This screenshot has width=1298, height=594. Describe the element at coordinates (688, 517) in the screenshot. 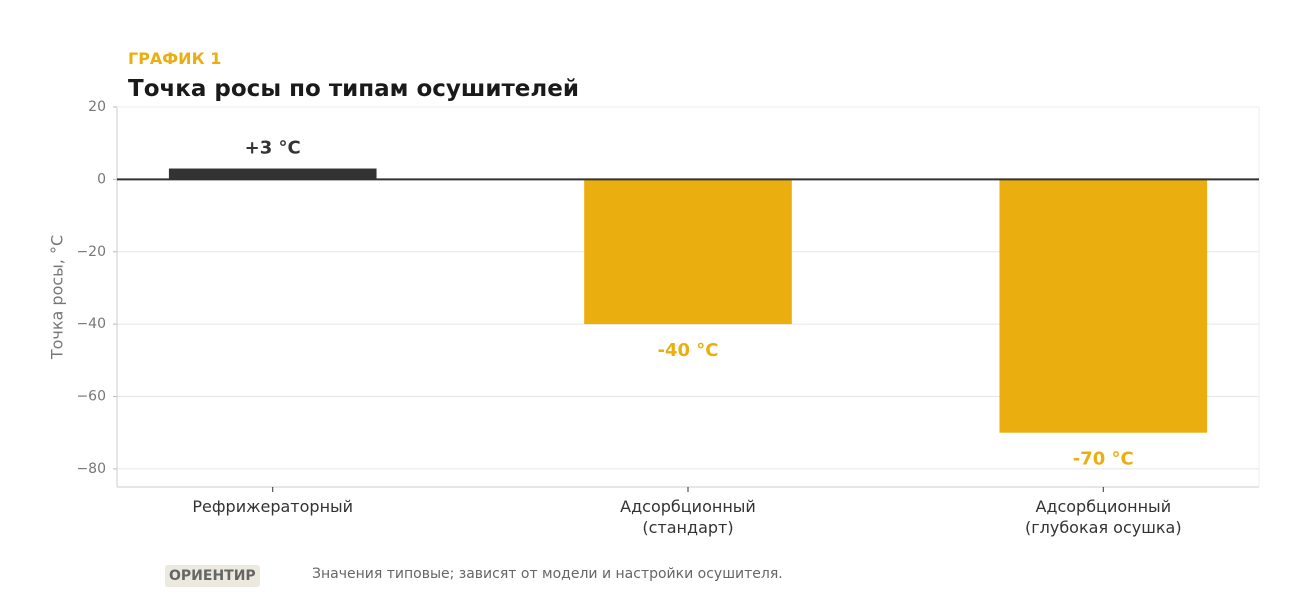

I see `x-tick-label: Адсорбционный (стандарт)` at that location.